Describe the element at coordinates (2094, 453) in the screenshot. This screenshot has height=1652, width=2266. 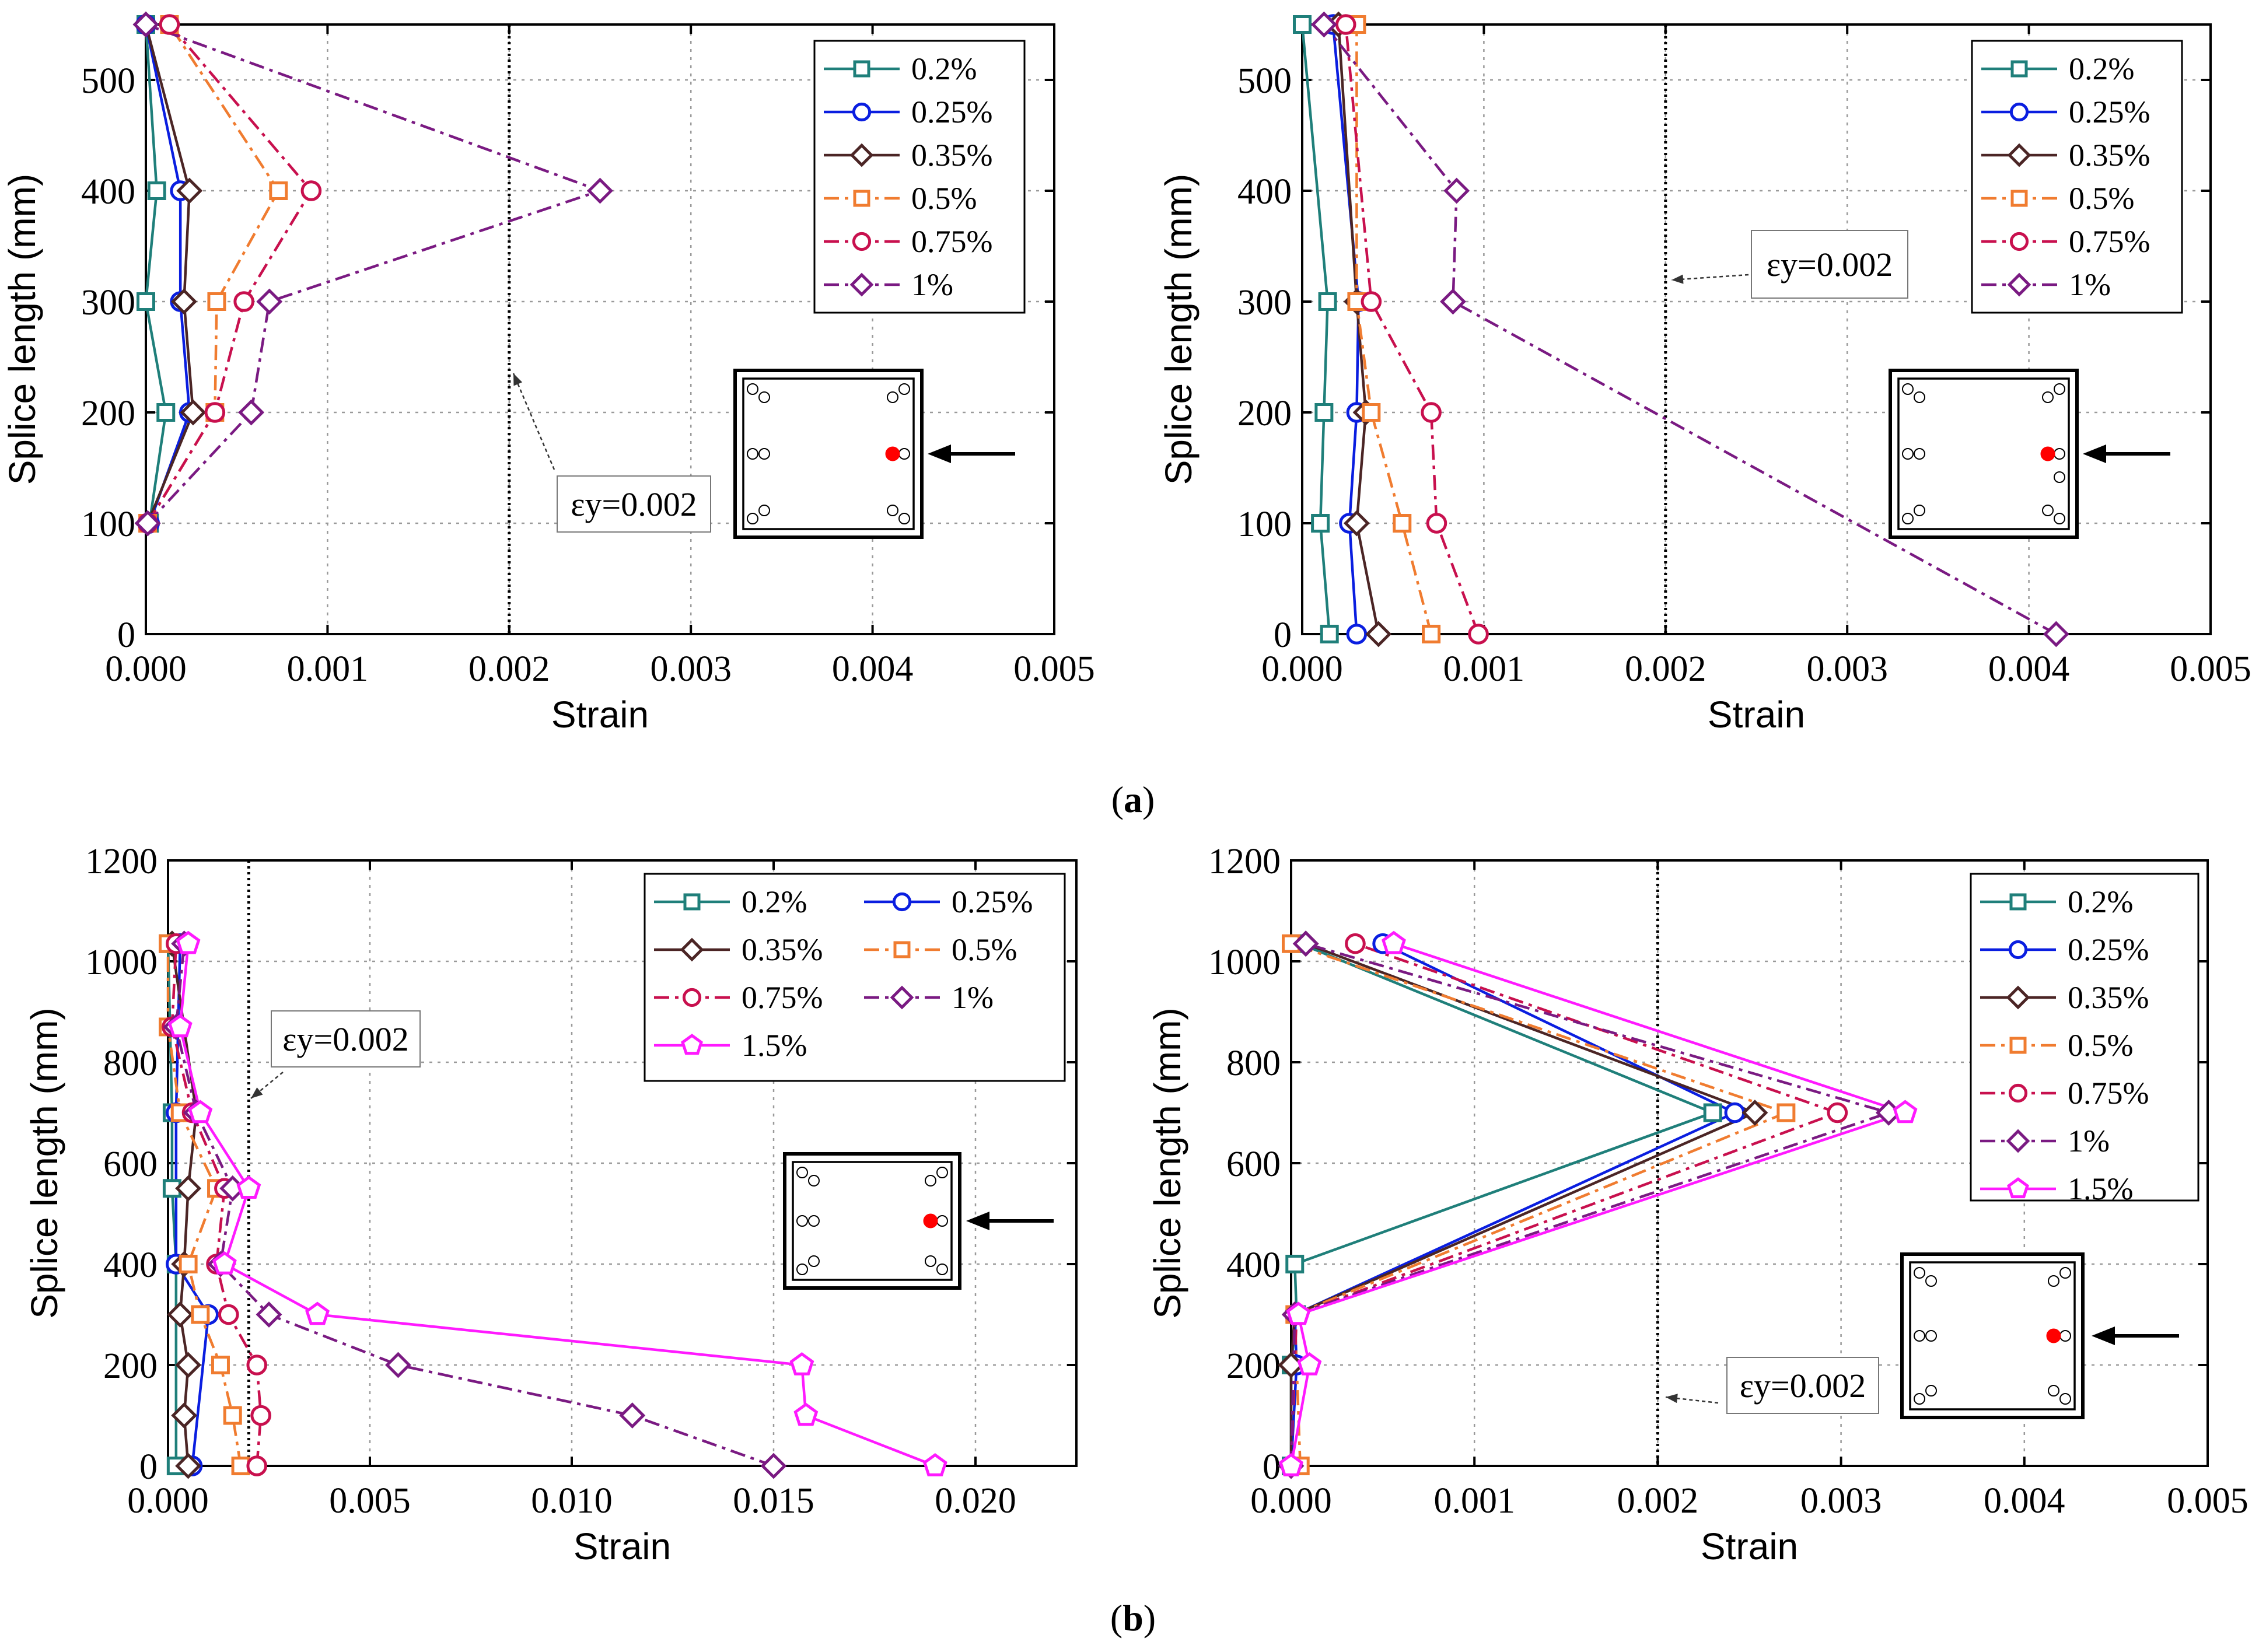
I see `section-pointer-head` at that location.